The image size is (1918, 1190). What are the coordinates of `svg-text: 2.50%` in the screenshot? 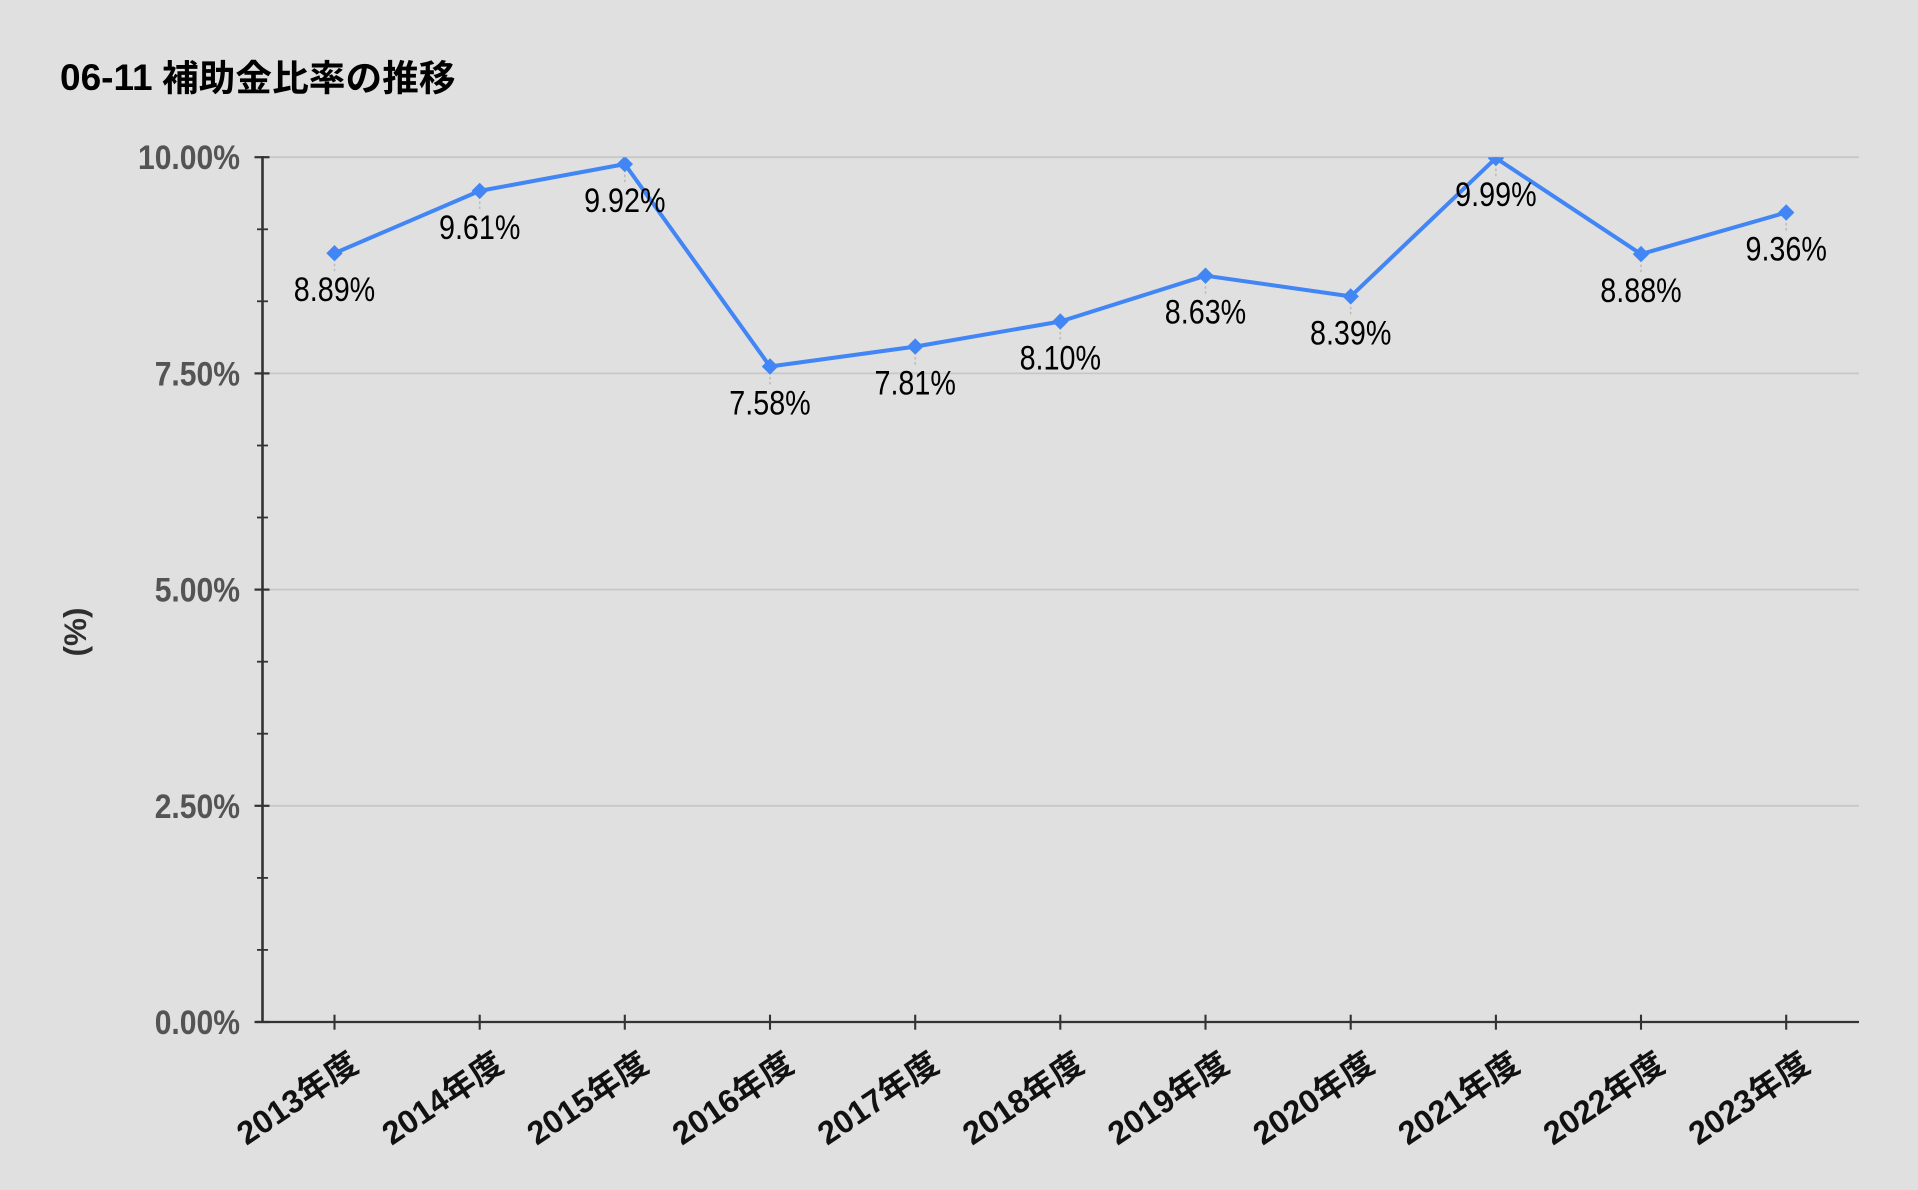 It's located at (197, 806).